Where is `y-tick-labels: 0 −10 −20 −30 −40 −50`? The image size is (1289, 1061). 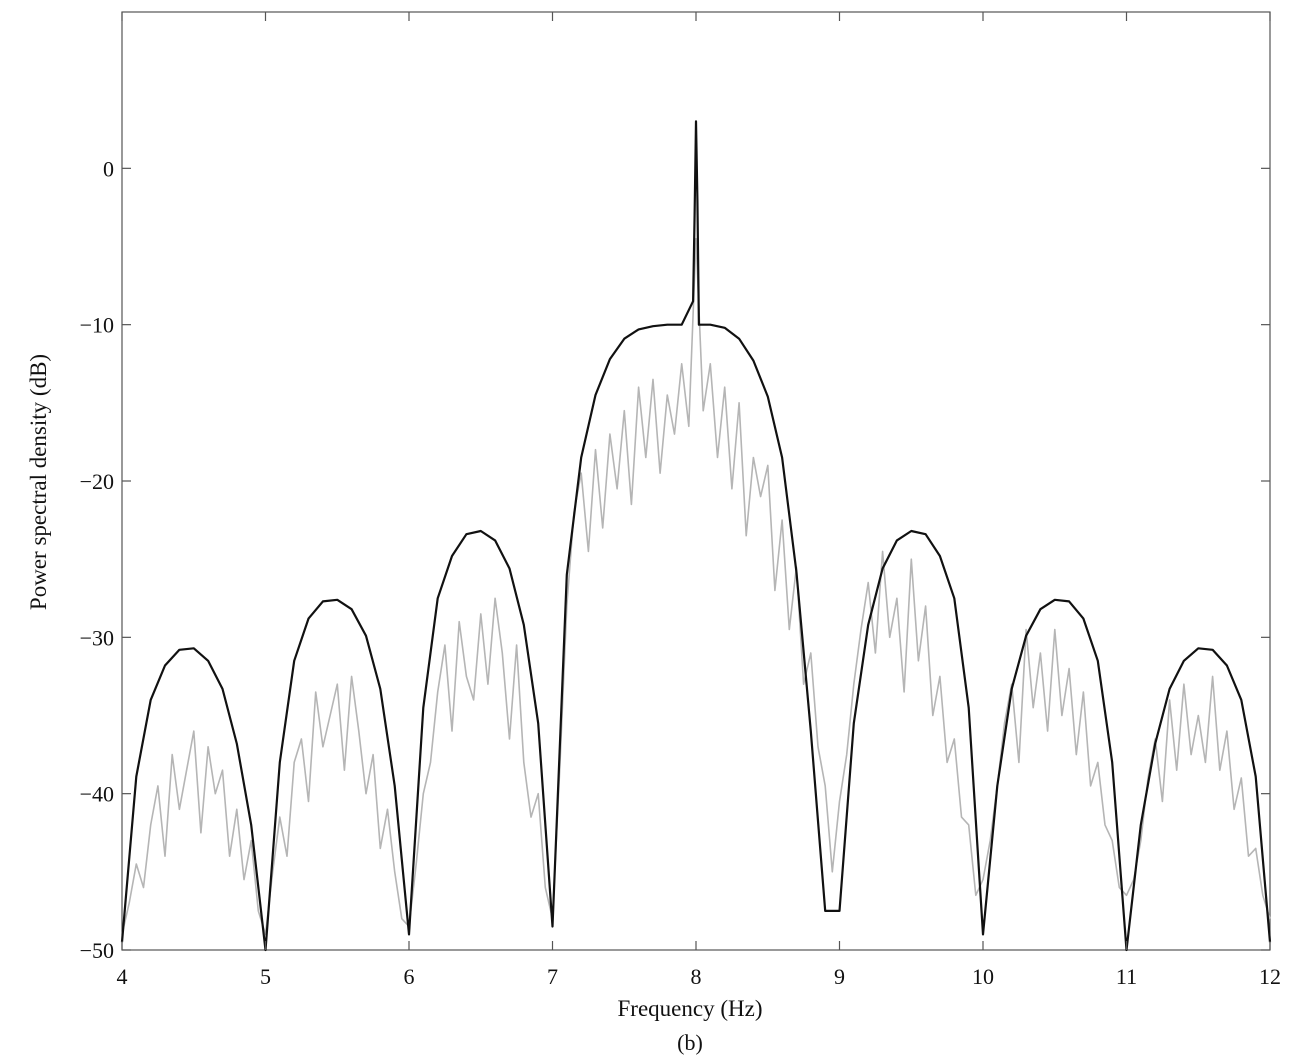
y-tick-labels: 0 −10 −20 −30 −40 −50 is located at coordinates (97, 559).